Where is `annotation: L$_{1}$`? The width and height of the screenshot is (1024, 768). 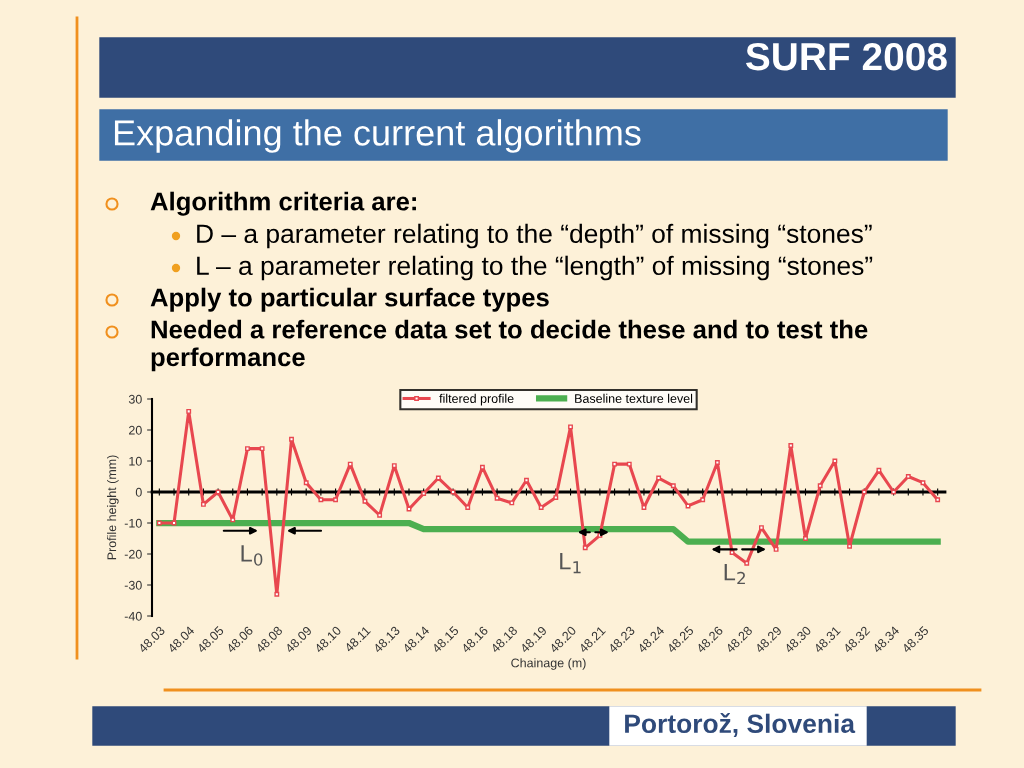 annotation: L$_{1}$ is located at coordinates (570, 563).